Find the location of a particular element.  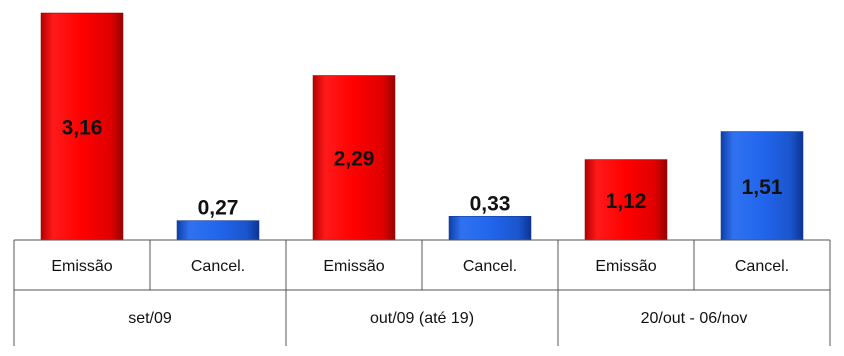

category-label-1: Cancel. is located at coordinates (218, 266).